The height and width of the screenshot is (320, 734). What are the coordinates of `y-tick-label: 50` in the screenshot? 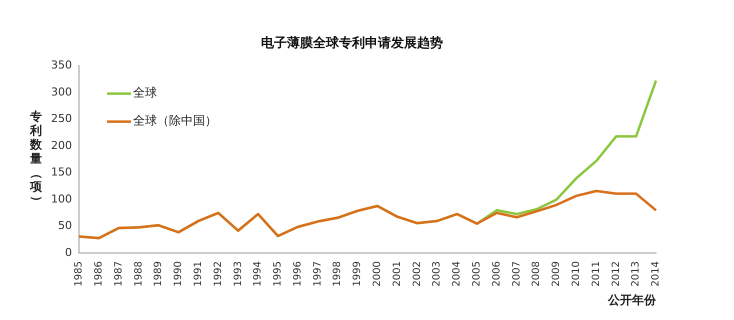 It's located at (65, 225).